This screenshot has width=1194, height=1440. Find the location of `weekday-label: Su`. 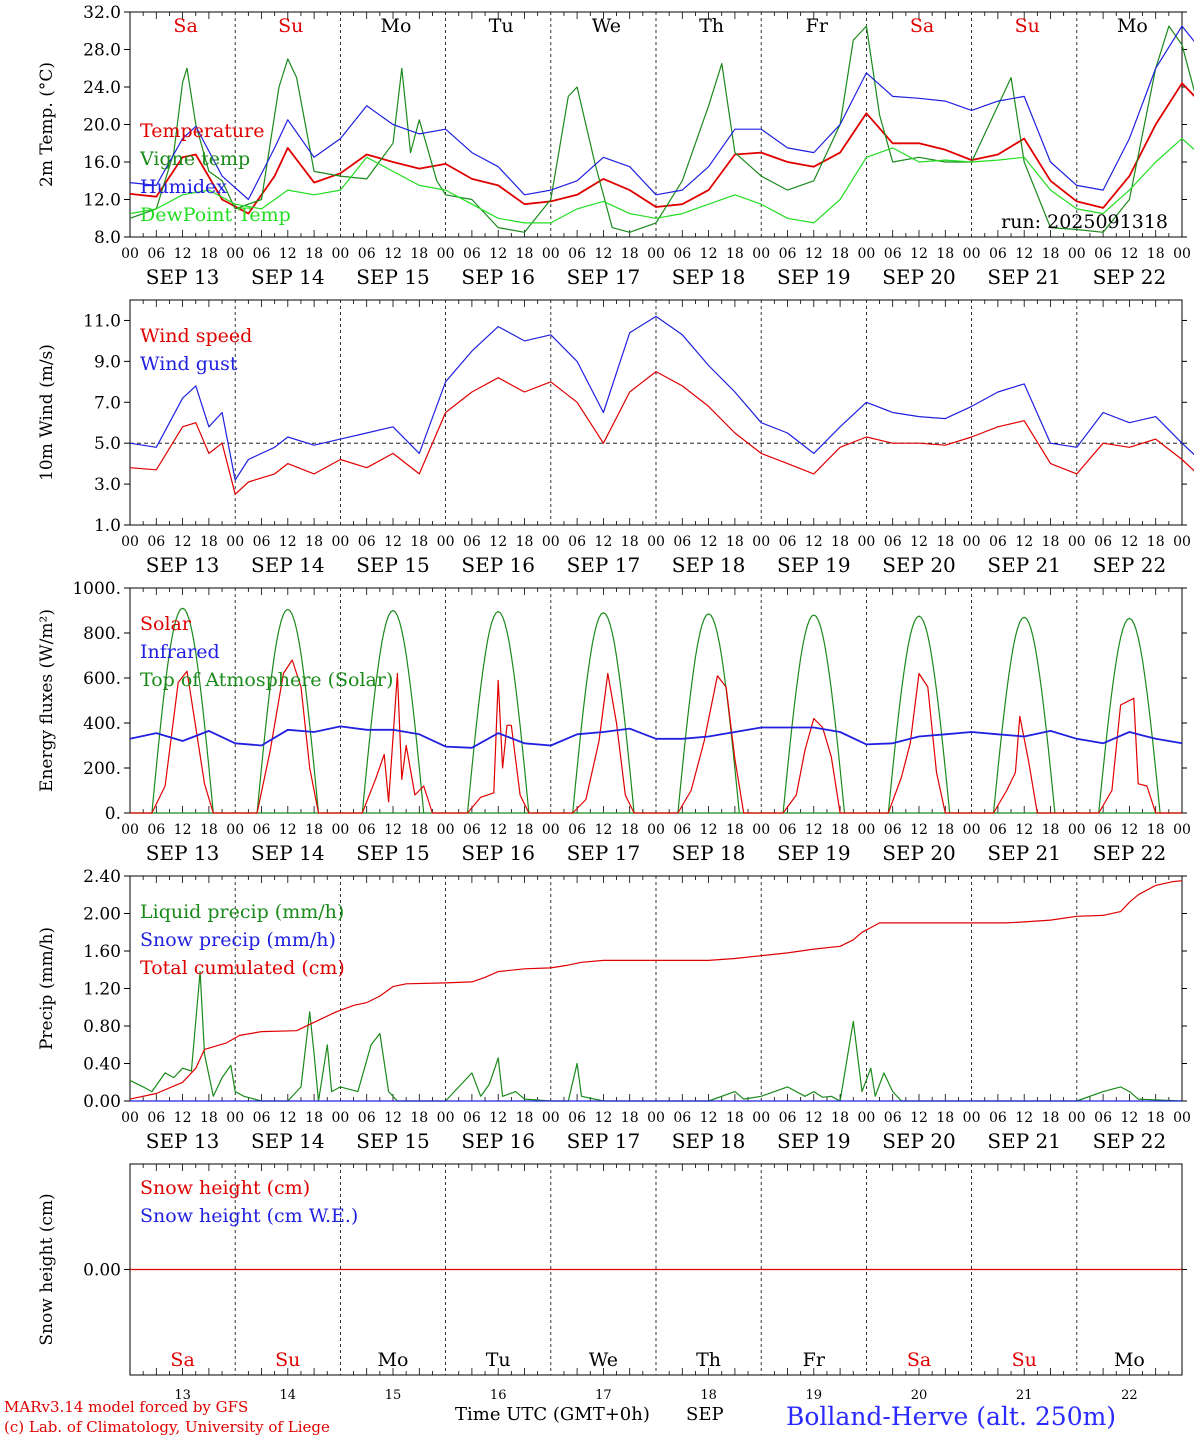

weekday-label: Su is located at coordinates (1024, 1360).